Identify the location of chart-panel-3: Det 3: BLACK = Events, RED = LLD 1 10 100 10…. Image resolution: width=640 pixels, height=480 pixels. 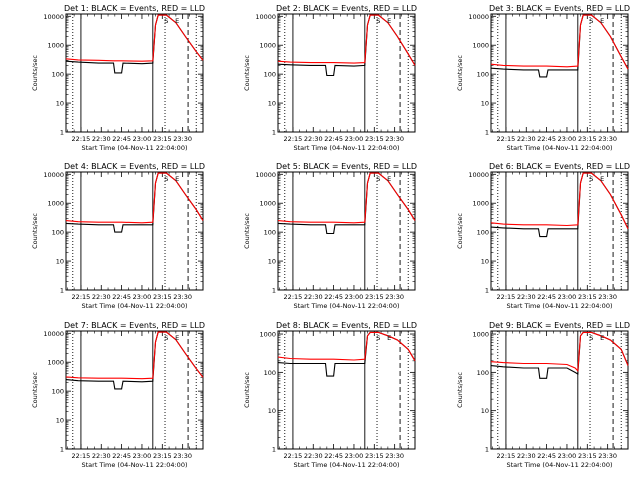
(543, 78).